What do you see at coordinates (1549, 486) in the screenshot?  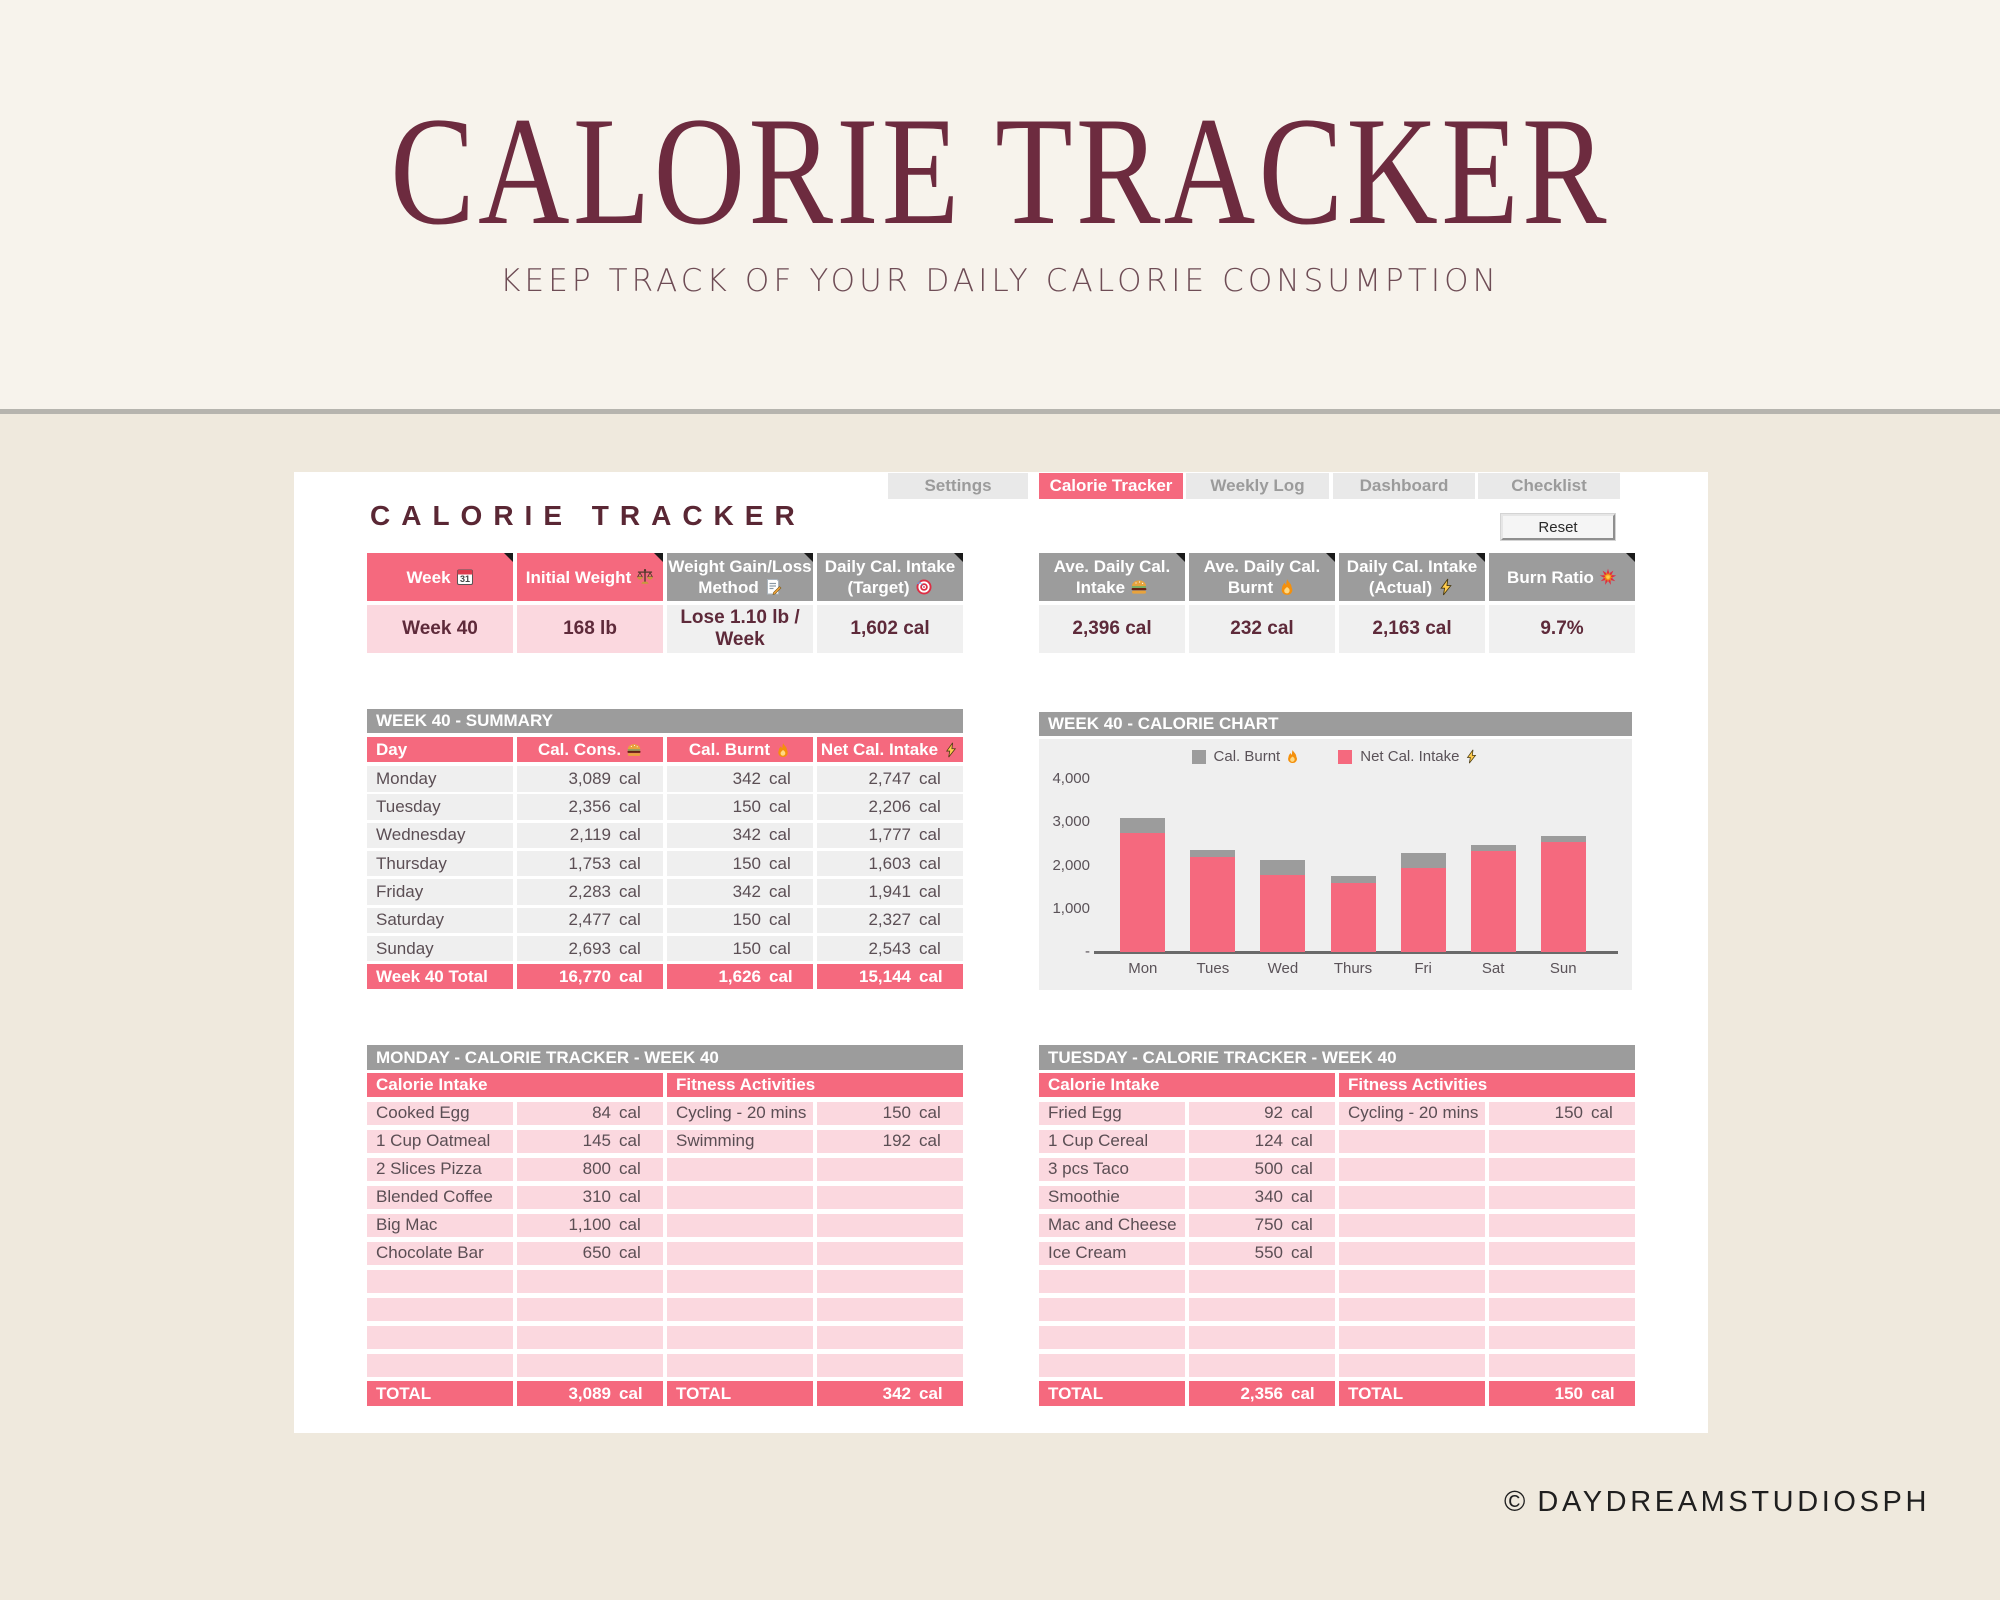 I see `tab-checklist: Checklist` at bounding box center [1549, 486].